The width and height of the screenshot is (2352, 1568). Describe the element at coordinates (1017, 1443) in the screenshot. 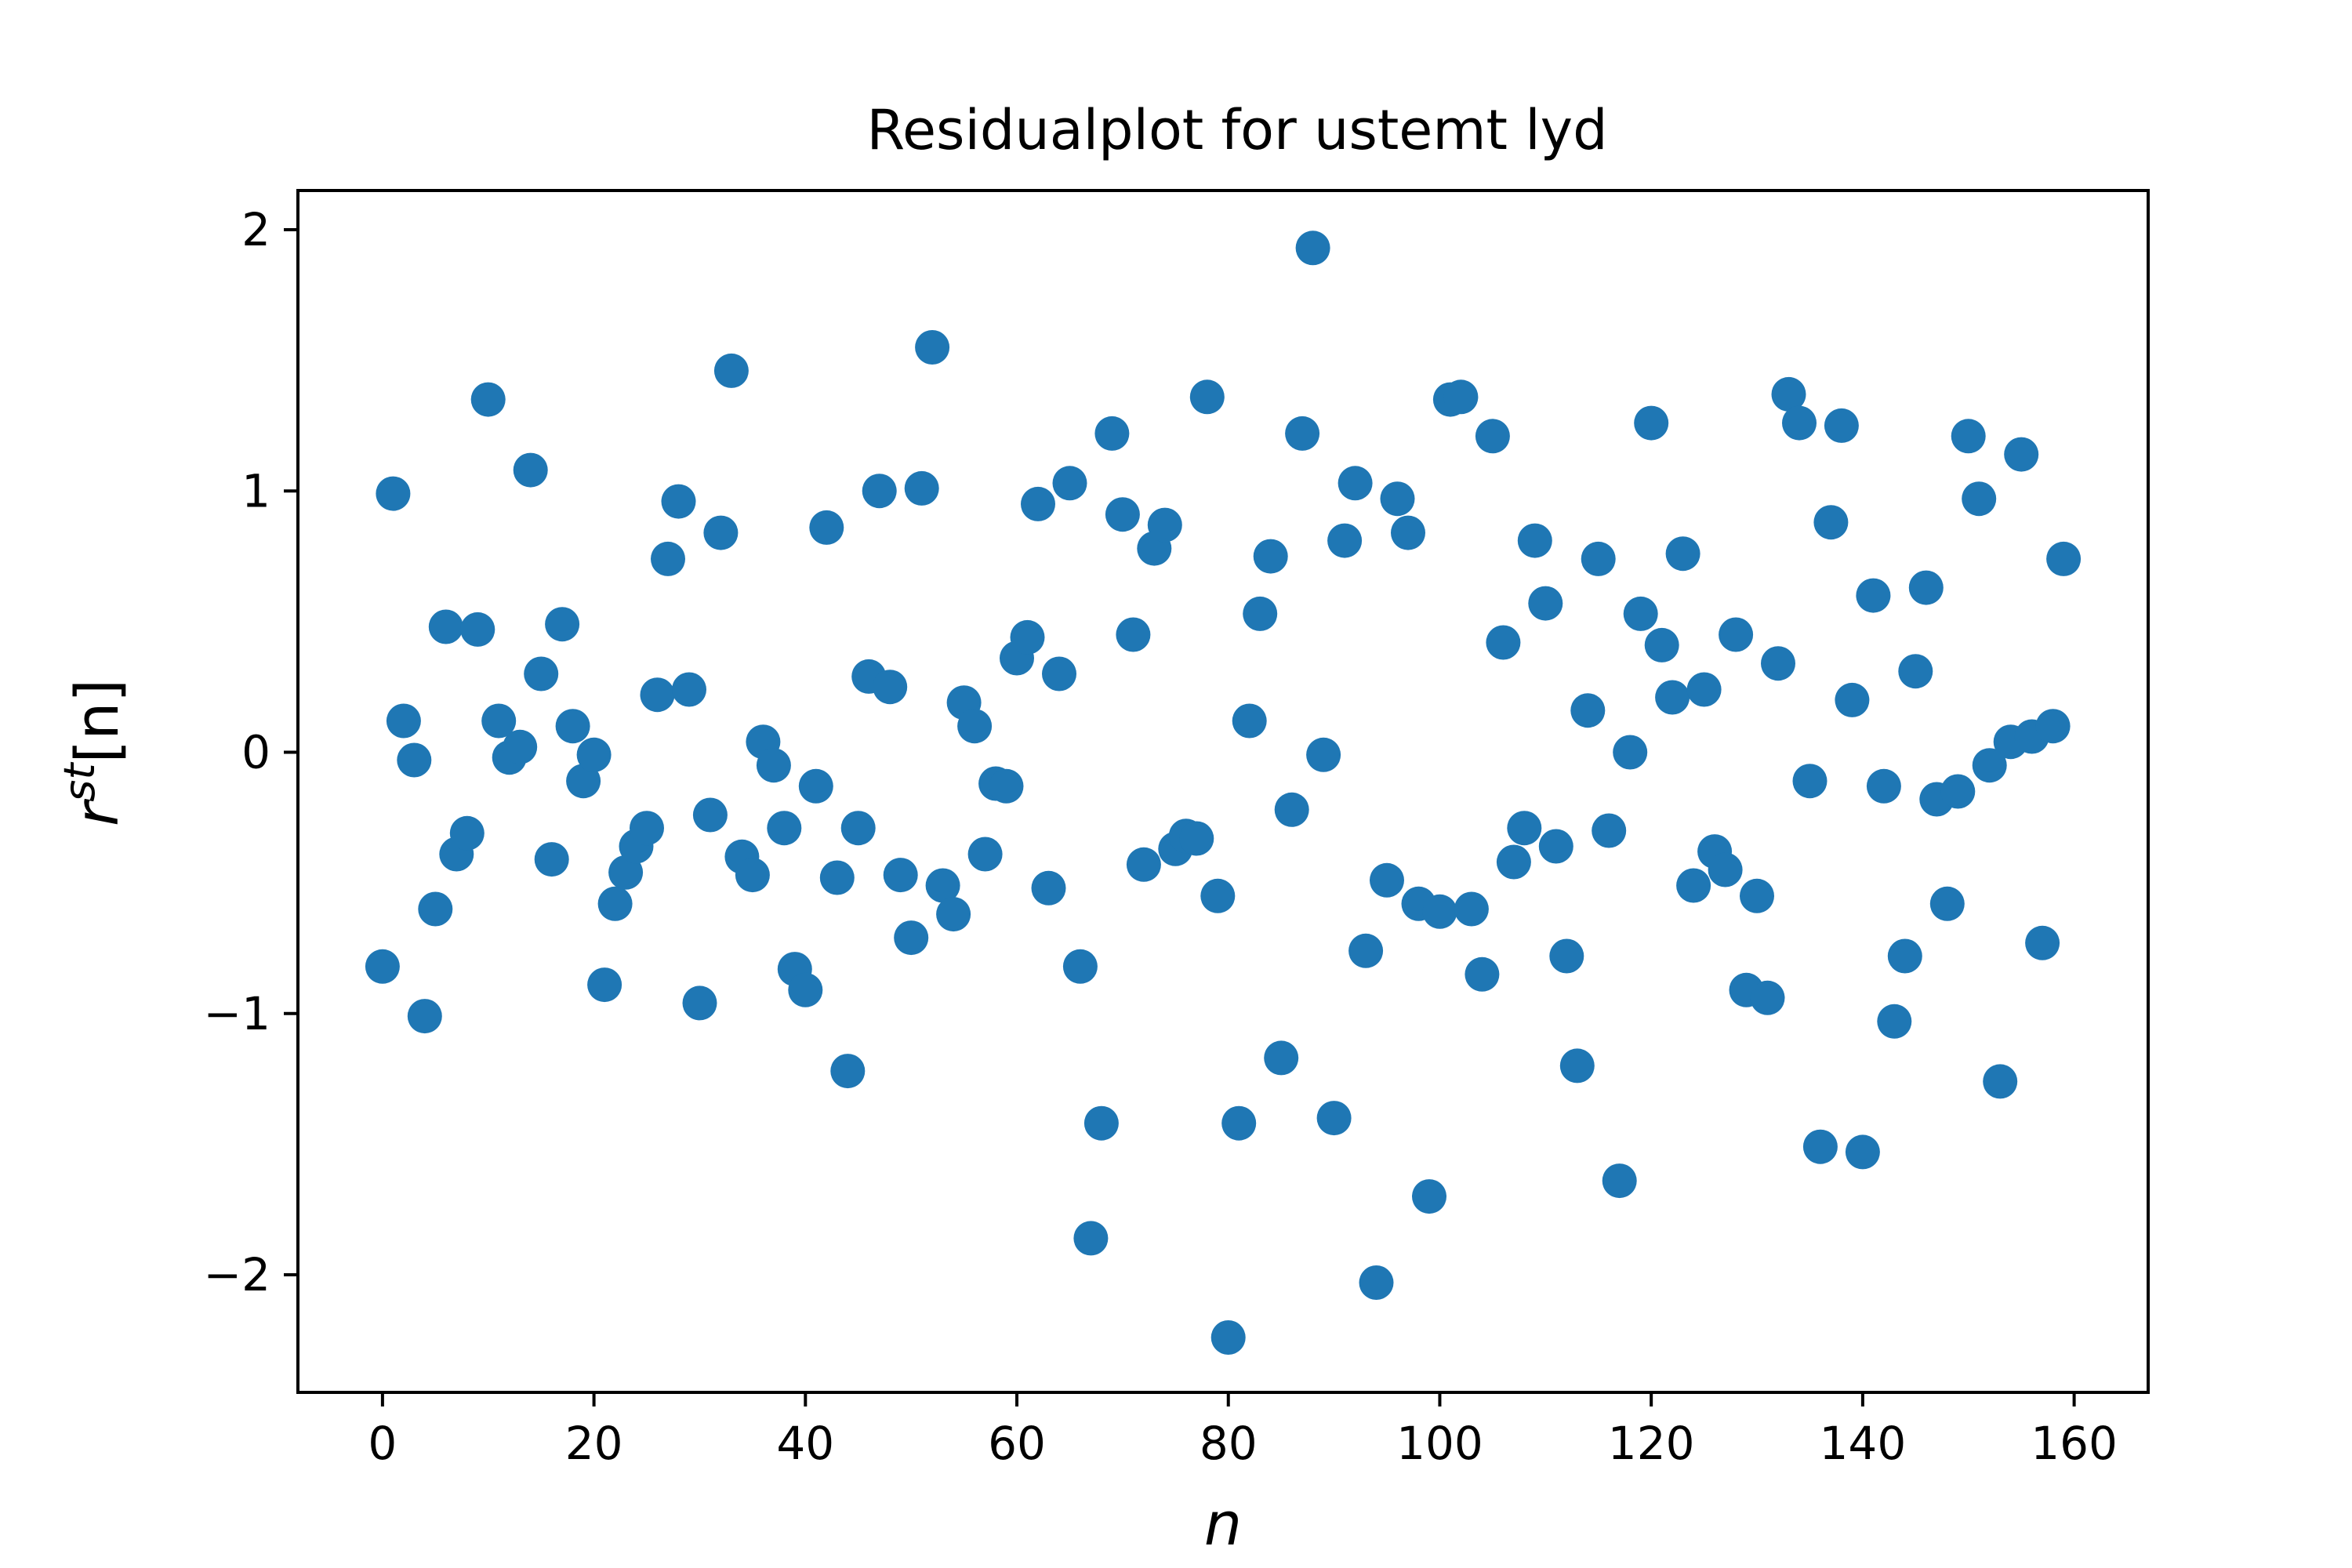

I see `x-tick-label: 60` at that location.